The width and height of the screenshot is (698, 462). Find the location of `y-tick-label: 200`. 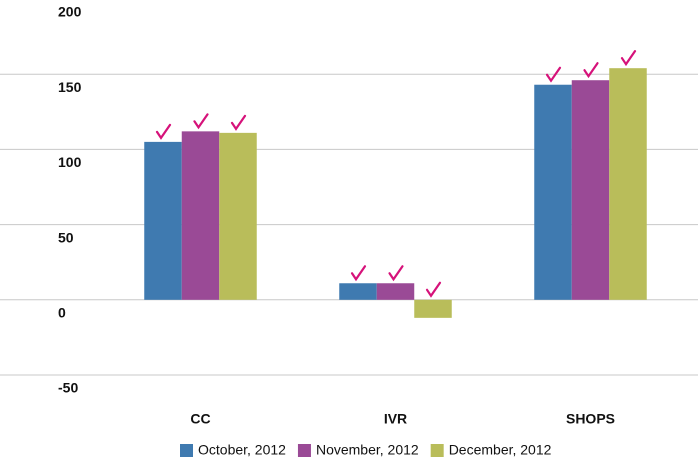

y-tick-label: 200 is located at coordinates (70, 12).